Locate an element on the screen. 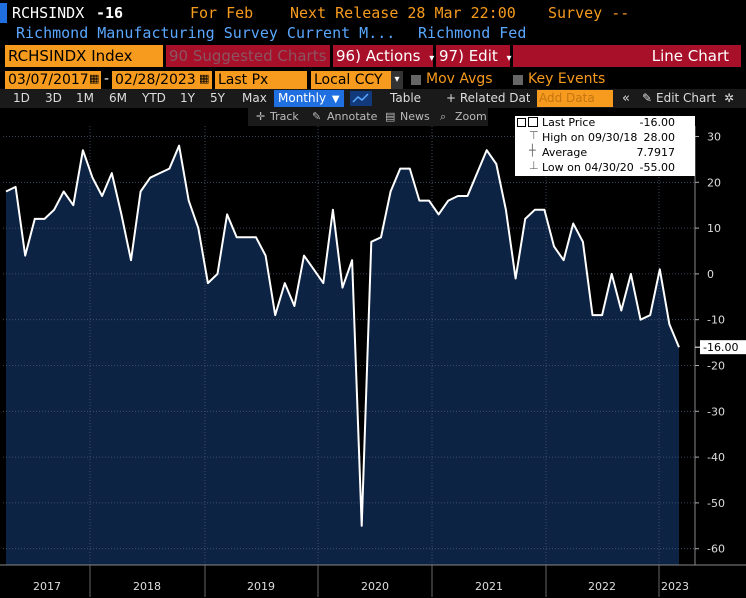 This screenshot has width=746, height=598. period: For Feb is located at coordinates (222, 13).